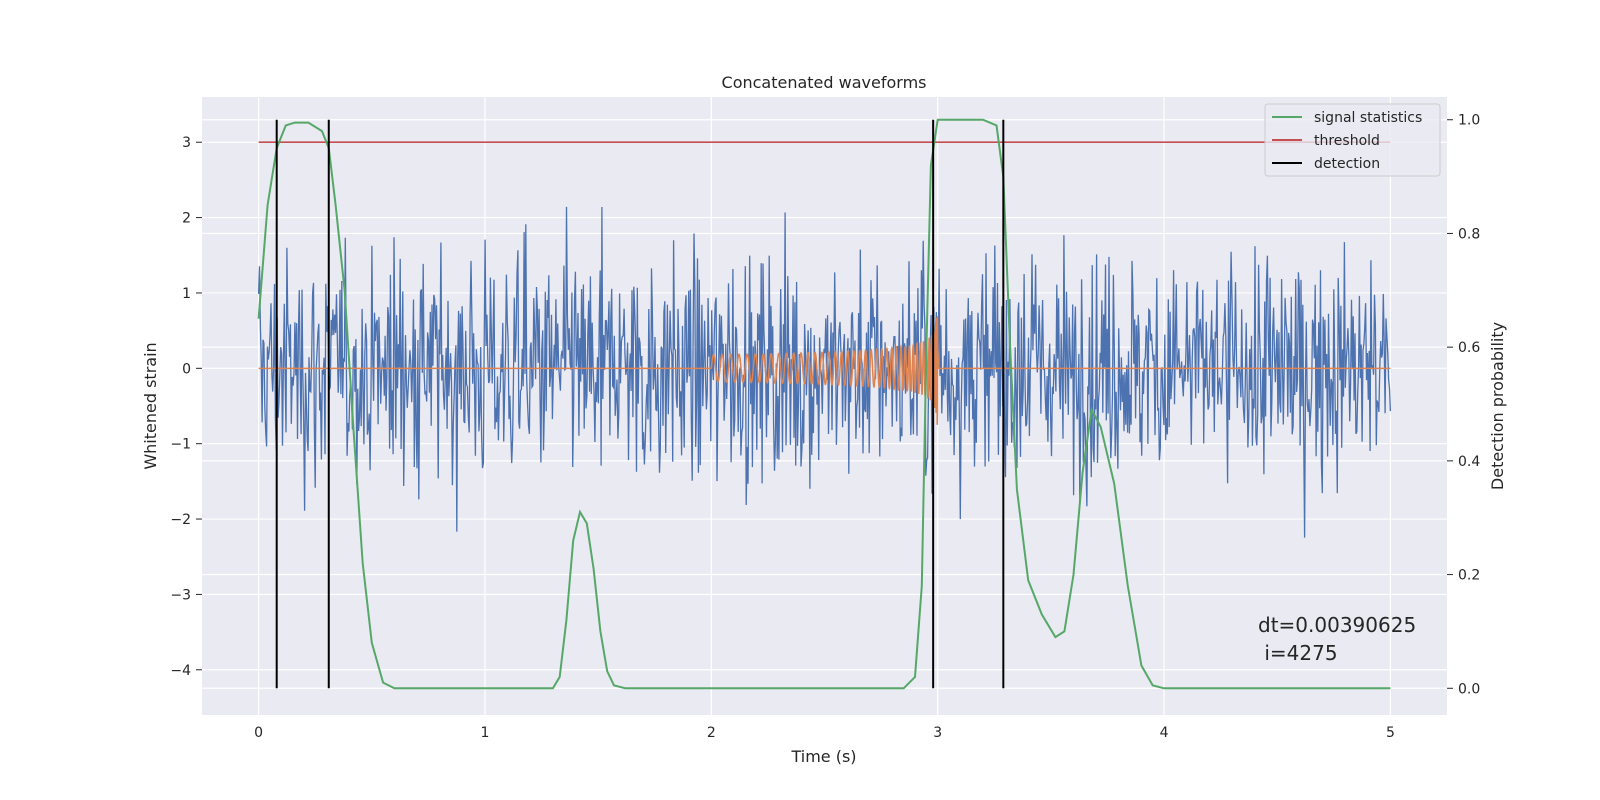 The image size is (1600, 800). I want to click on y-tick-label: 3, so click(186, 143).